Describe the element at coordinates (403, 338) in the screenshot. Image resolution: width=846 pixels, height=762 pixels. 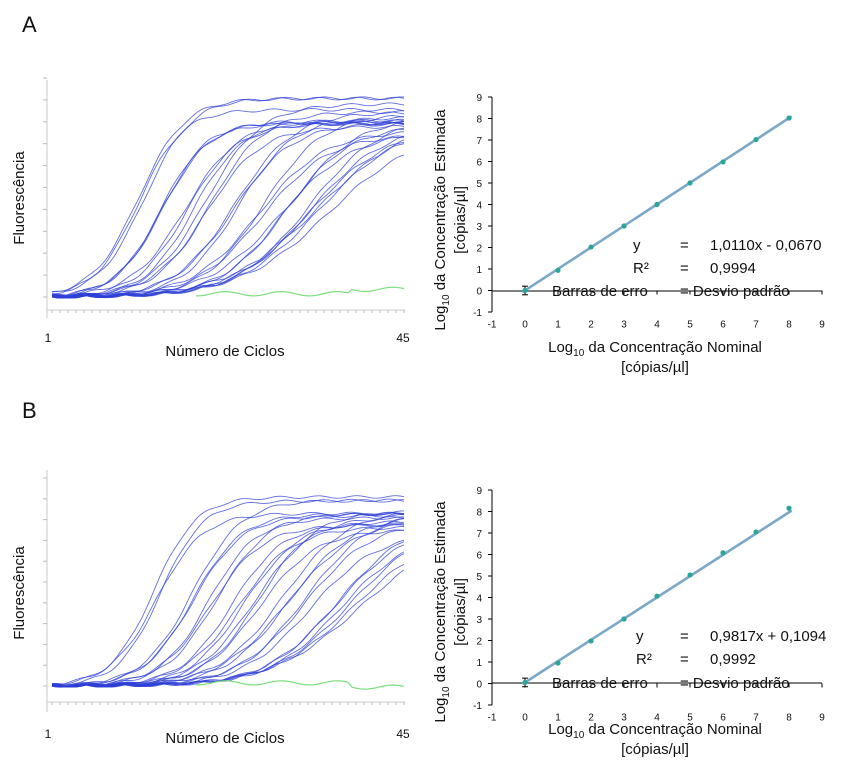
I see `amp-x-end-a: 45` at that location.